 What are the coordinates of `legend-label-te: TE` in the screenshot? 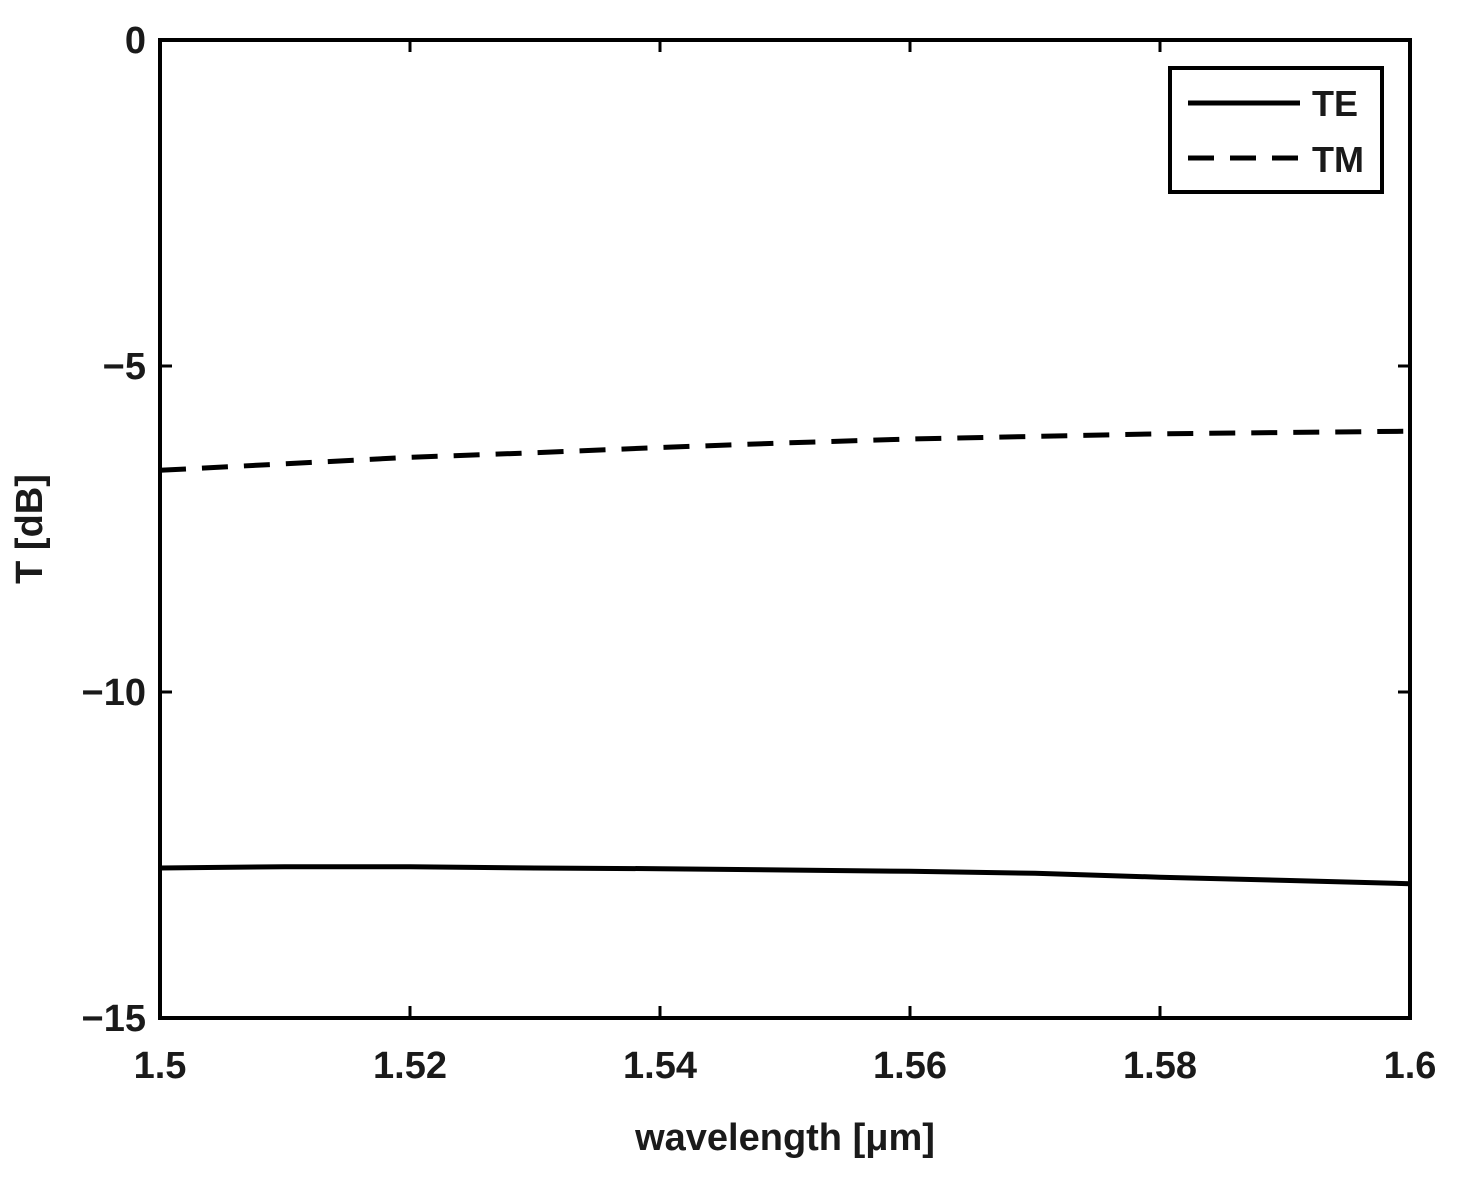 It's located at (1335, 103).